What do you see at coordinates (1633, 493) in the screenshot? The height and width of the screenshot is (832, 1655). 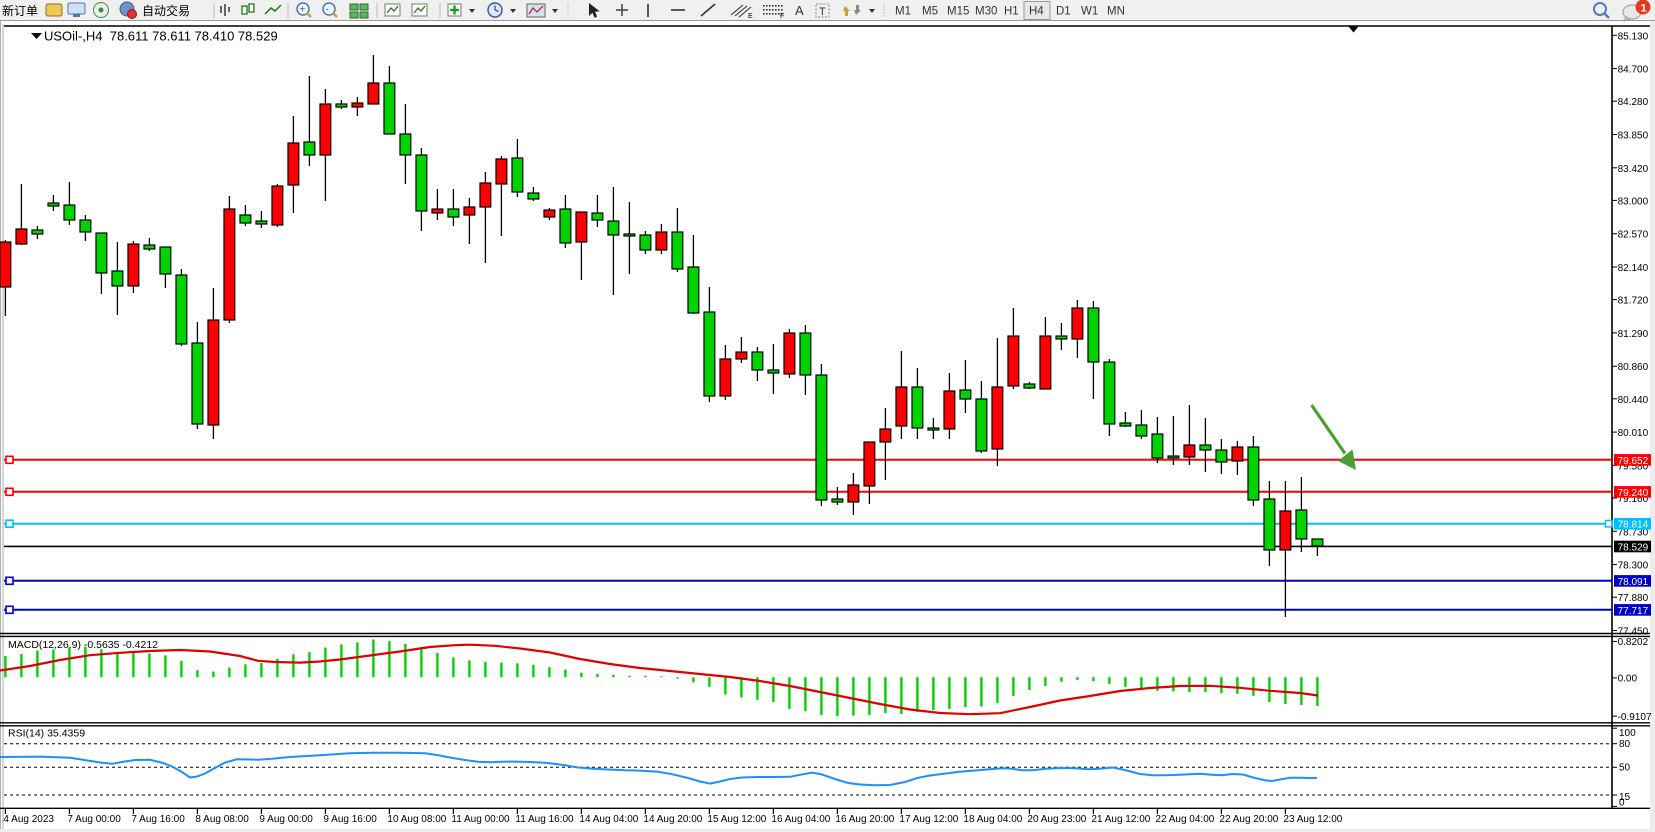 I see `svg-text: 79.240` at bounding box center [1633, 493].